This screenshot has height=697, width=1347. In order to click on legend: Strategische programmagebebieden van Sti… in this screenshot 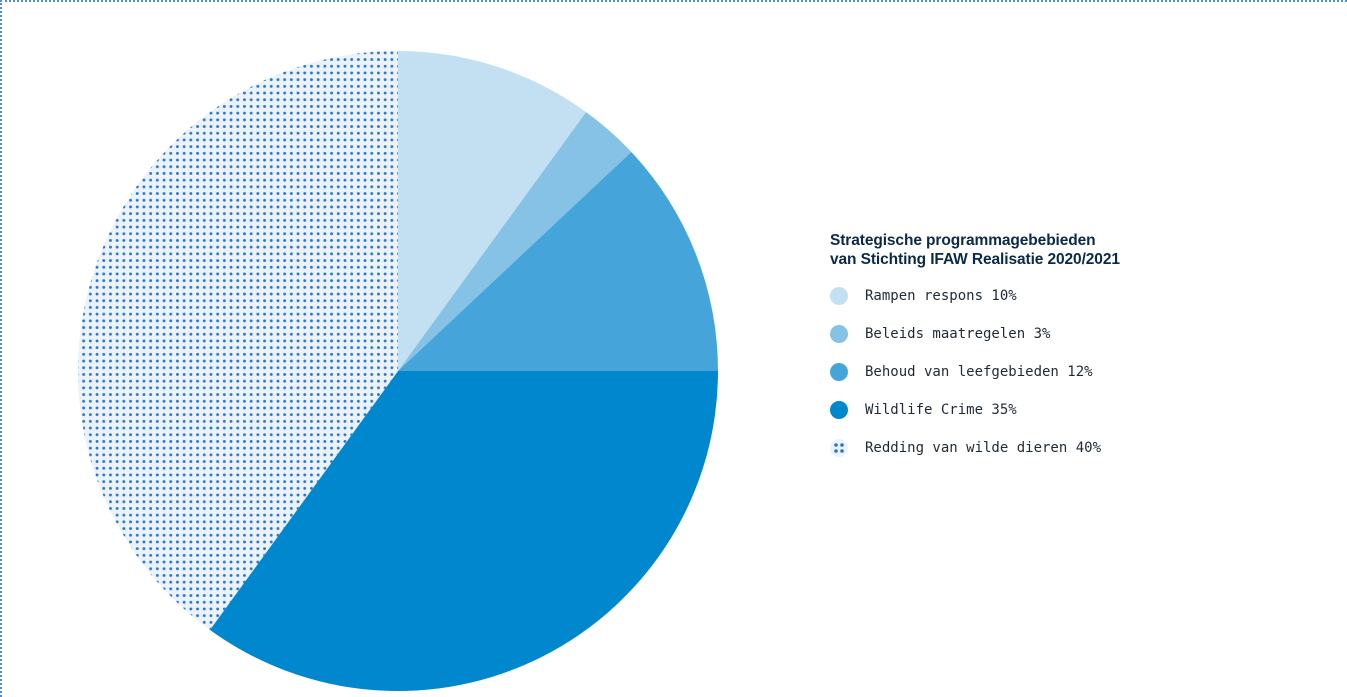, I will do `click(1045, 353)`.